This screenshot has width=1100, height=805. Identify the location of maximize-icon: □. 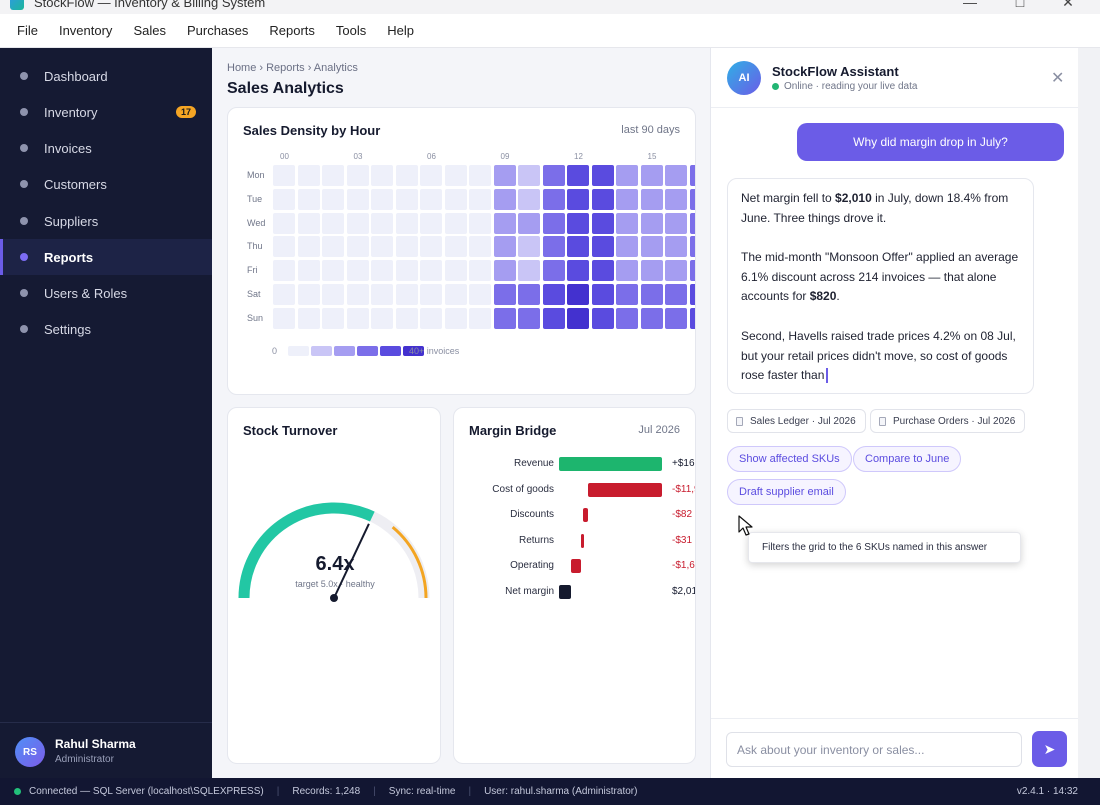
(1020, 5).